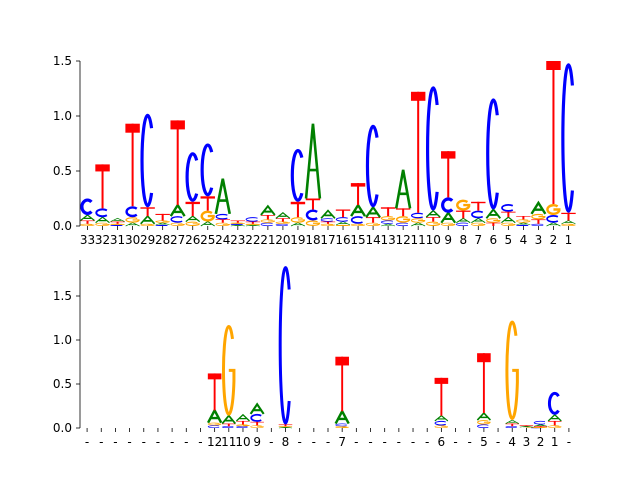  I want to click on x-tick-label: 18, so click(312, 240).